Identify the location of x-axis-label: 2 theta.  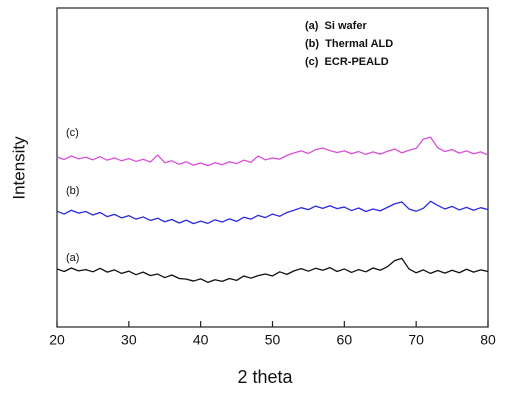
(265, 377).